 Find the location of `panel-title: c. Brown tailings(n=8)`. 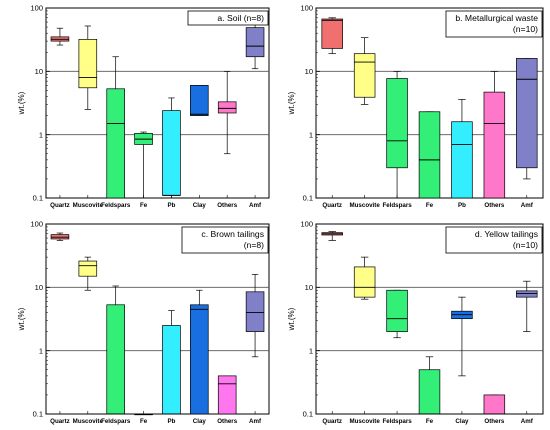

panel-title: c. Brown tailings(n=8) is located at coordinates (225, 240).